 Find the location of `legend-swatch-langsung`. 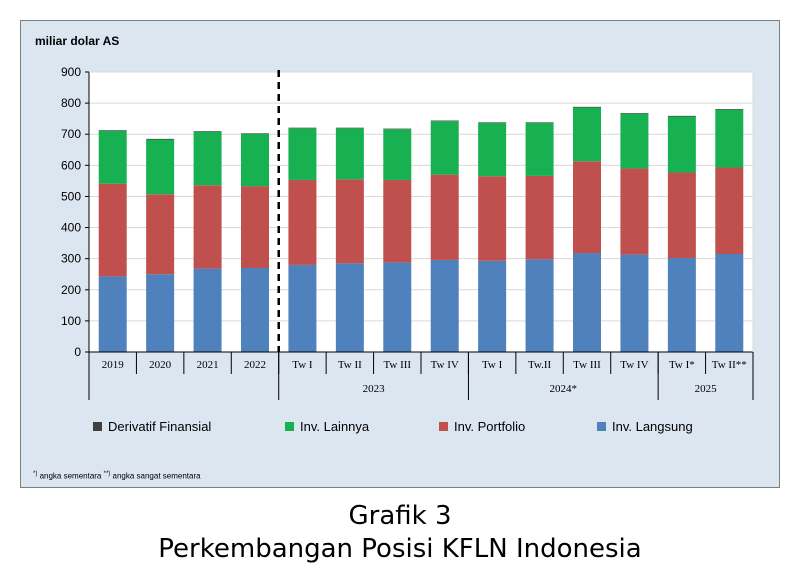

legend-swatch-langsung is located at coordinates (601, 426).